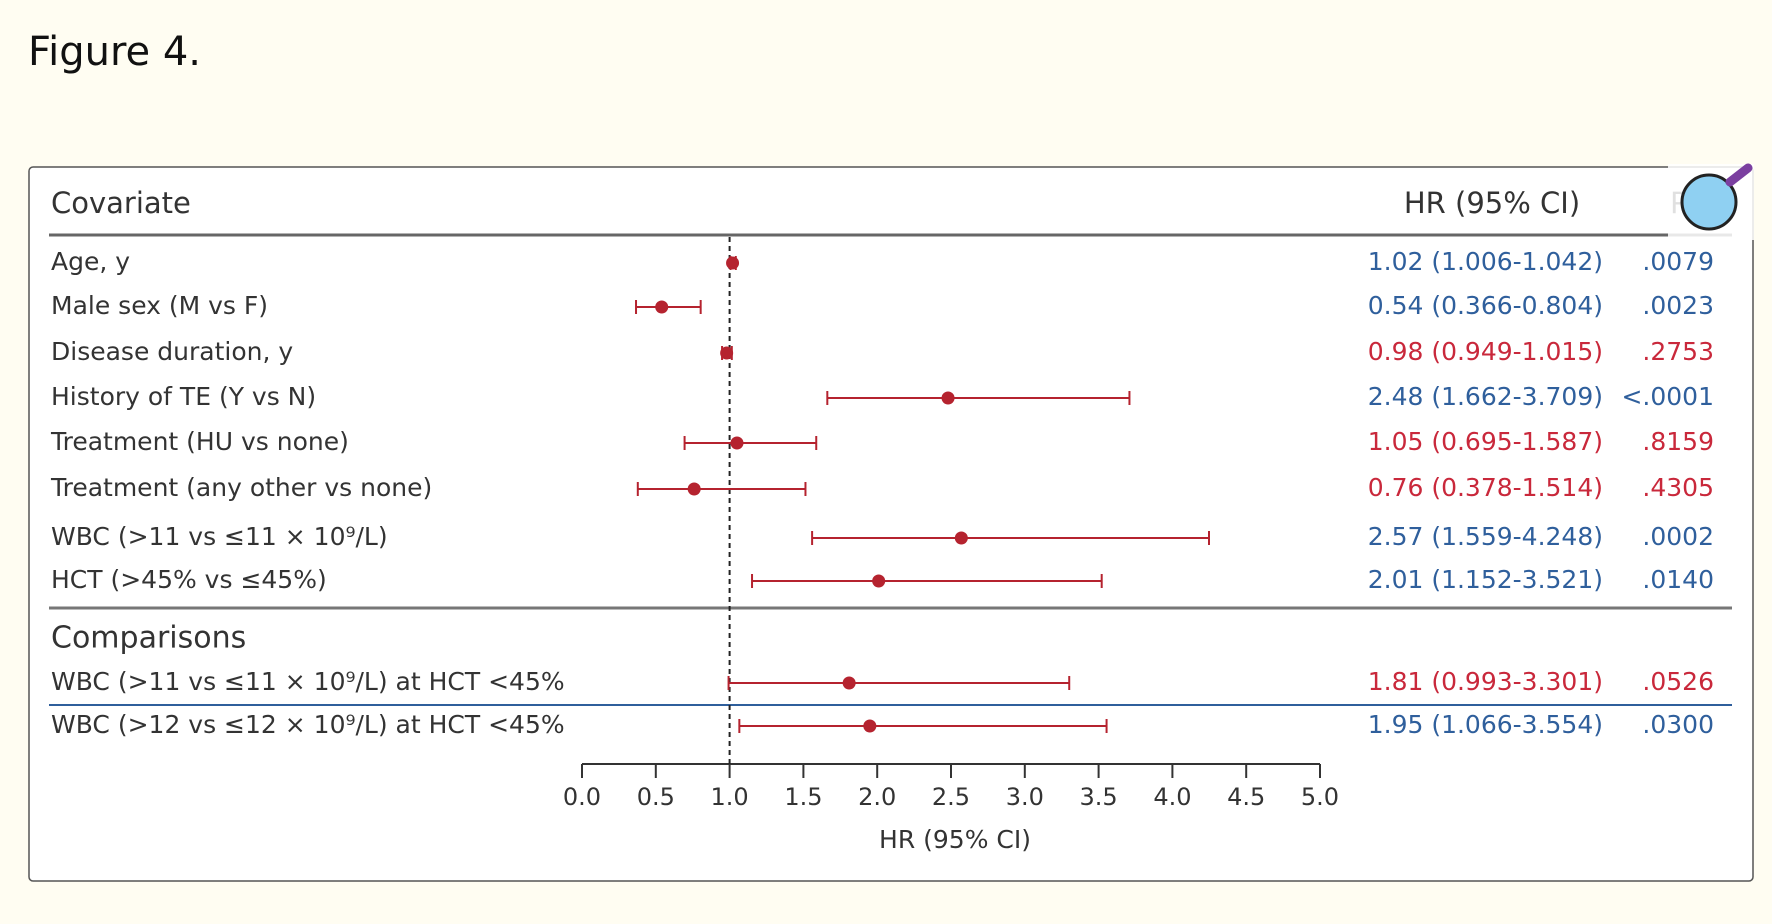 This screenshot has width=1772, height=924. Describe the element at coordinates (1485, 487) in the screenshot. I see `hr-label: 0.76 (0.378-1.514)` at that location.